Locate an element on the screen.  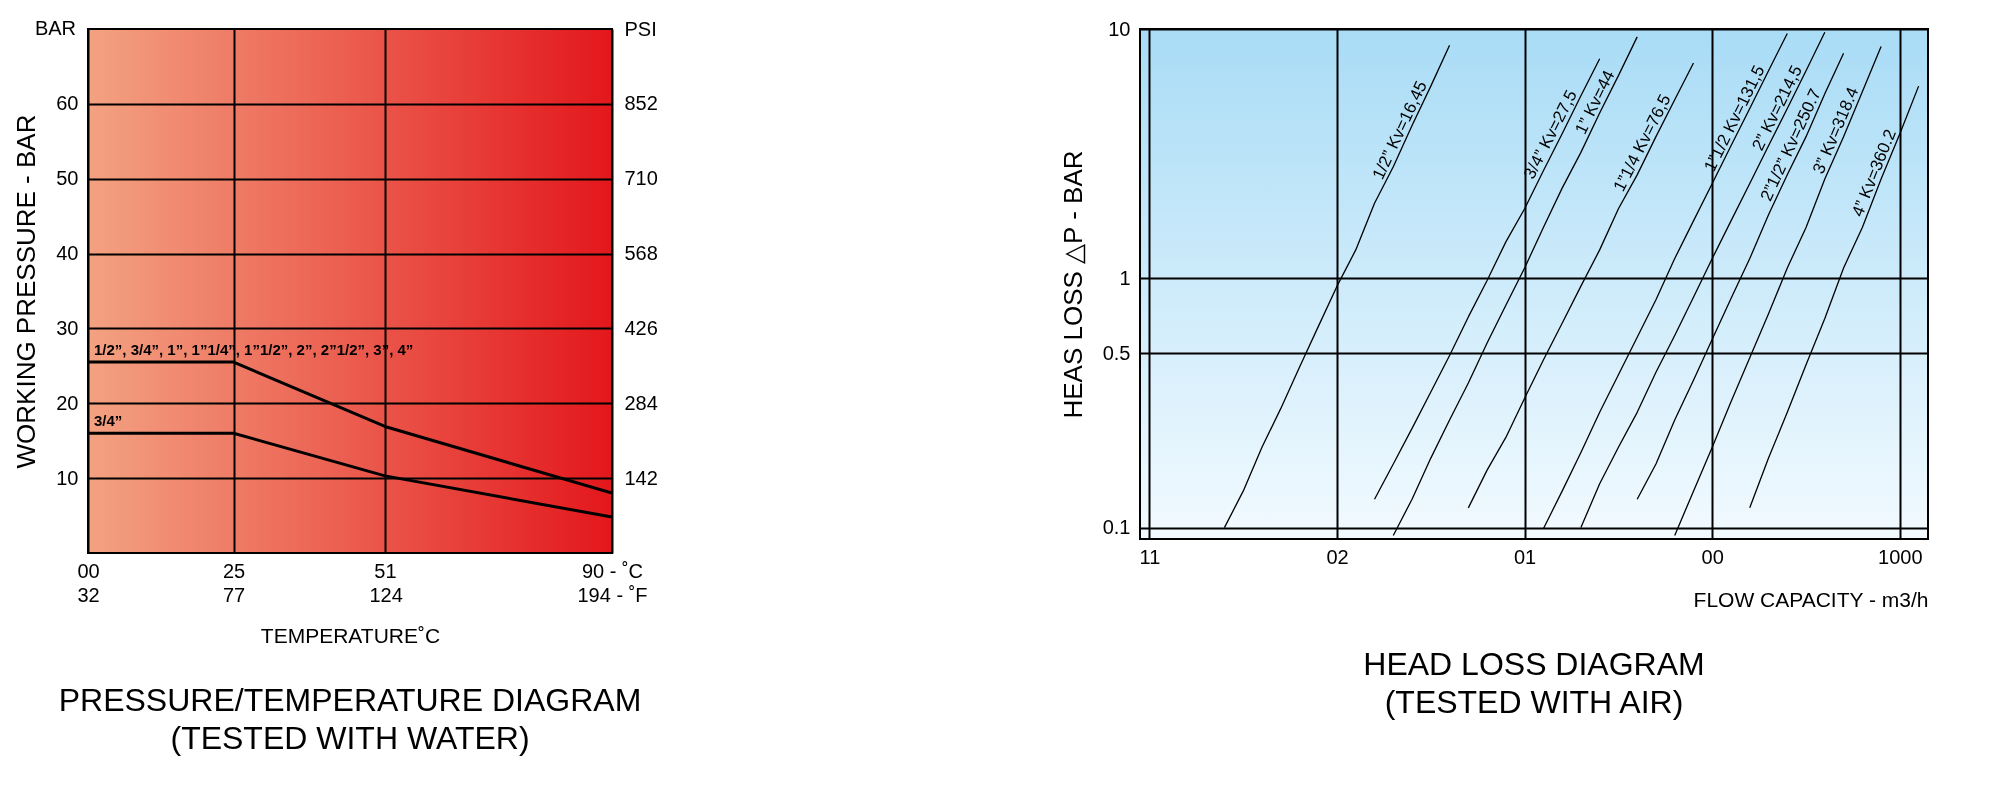
y-axis-title: WORKING PRESSURE - BAR is located at coordinates (26, 291).